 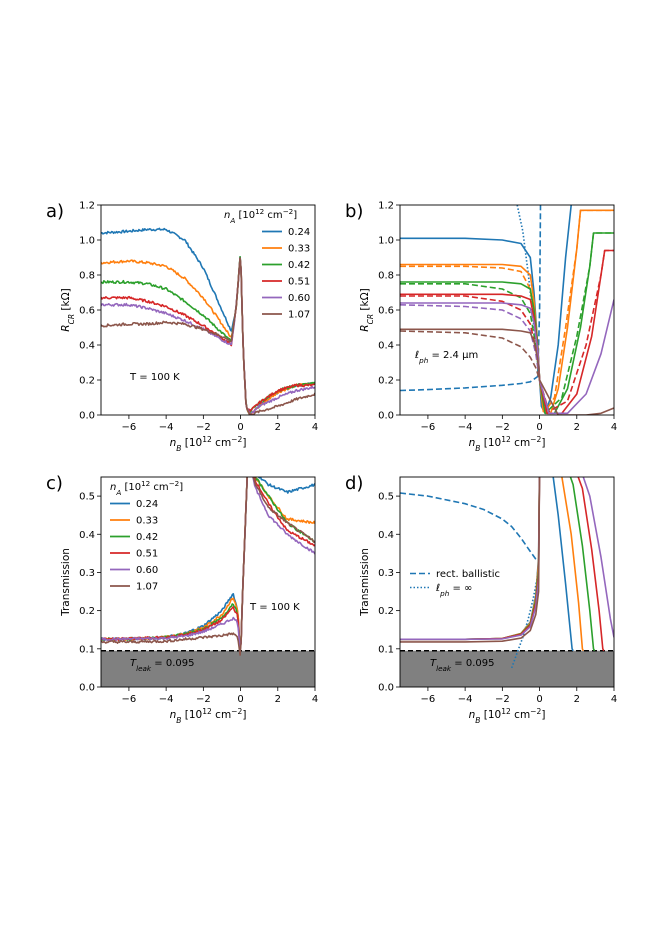 I want to click on legend-entry-label: ℓph = ∞, so click(x=454, y=590).